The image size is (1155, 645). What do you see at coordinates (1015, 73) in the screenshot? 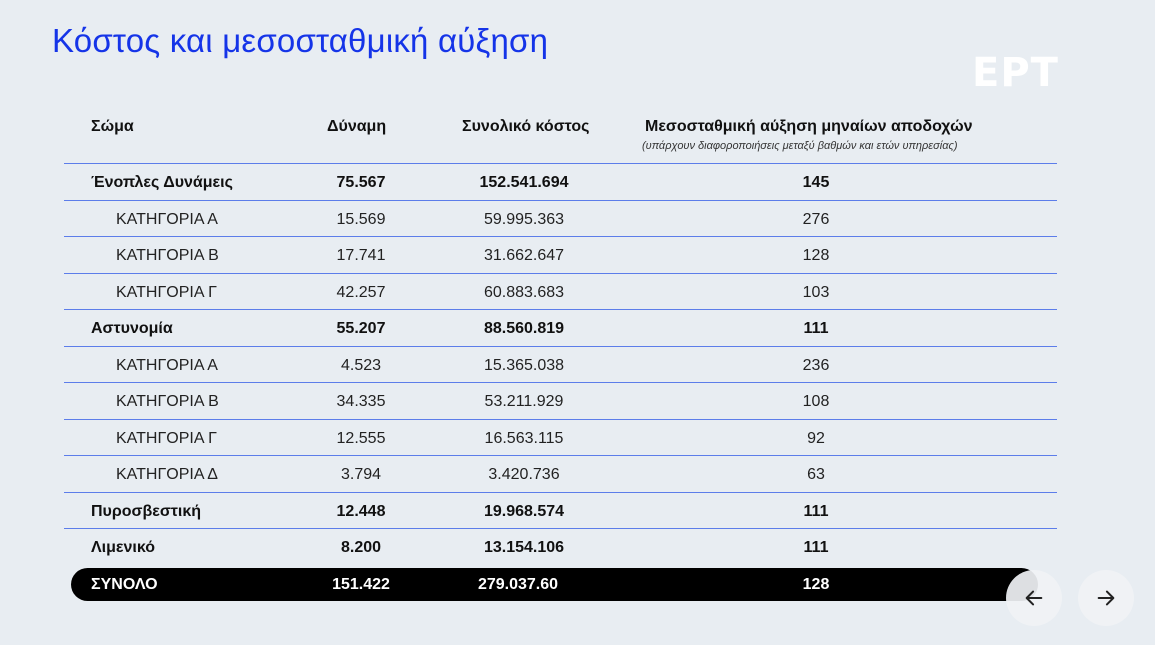
I see `ert-logo: ΕΡΤ` at bounding box center [1015, 73].